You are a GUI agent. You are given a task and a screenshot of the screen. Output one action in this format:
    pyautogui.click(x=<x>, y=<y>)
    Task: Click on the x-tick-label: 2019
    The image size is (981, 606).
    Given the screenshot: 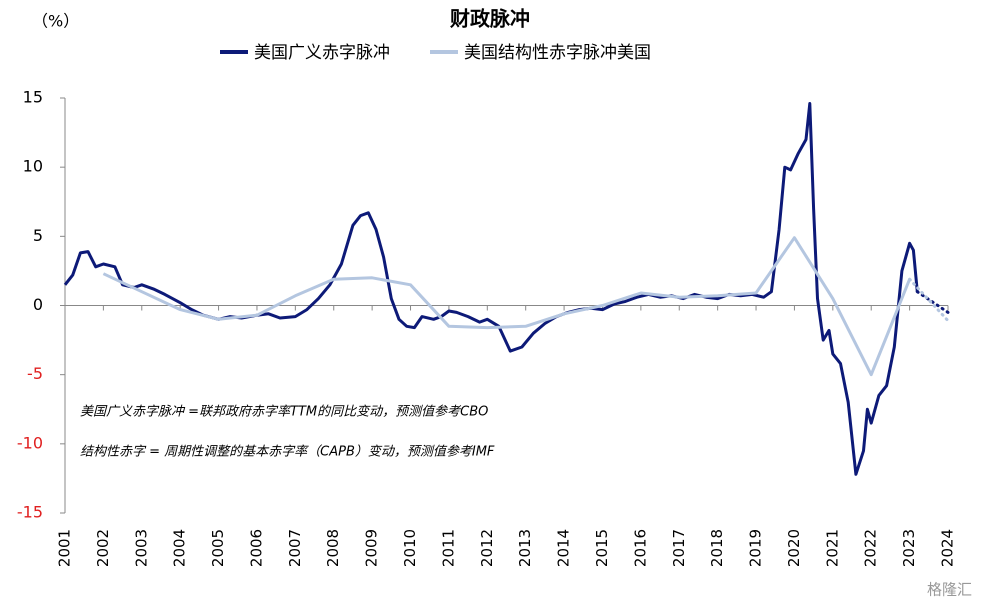 What is the action you would take?
    pyautogui.click(x=756, y=548)
    